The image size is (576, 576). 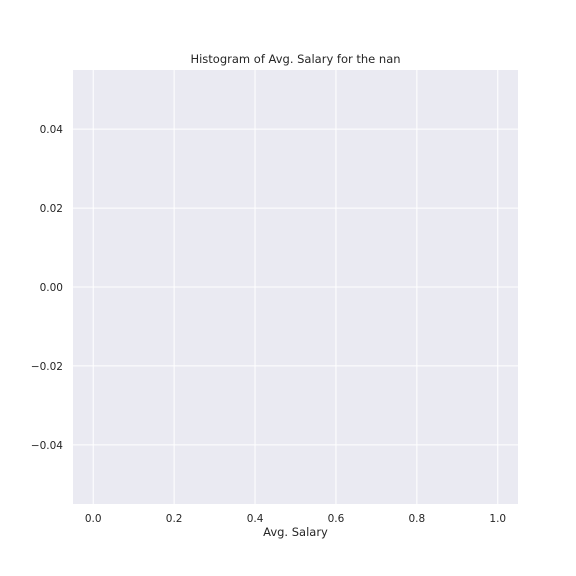 I want to click on y-tick-label: 0.04, so click(x=52, y=130).